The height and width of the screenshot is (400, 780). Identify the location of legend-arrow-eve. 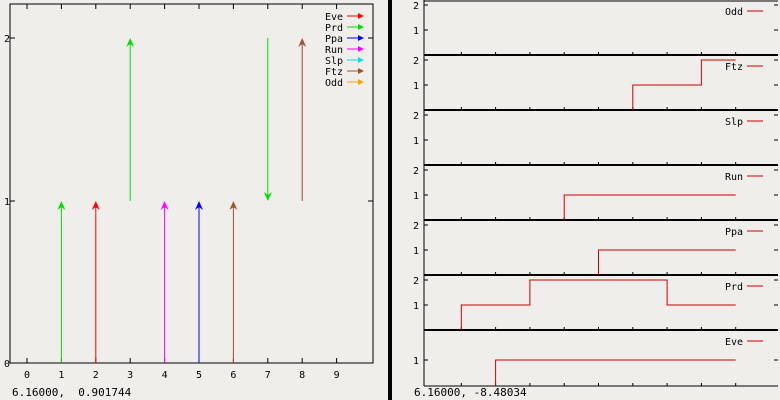
(361, 16).